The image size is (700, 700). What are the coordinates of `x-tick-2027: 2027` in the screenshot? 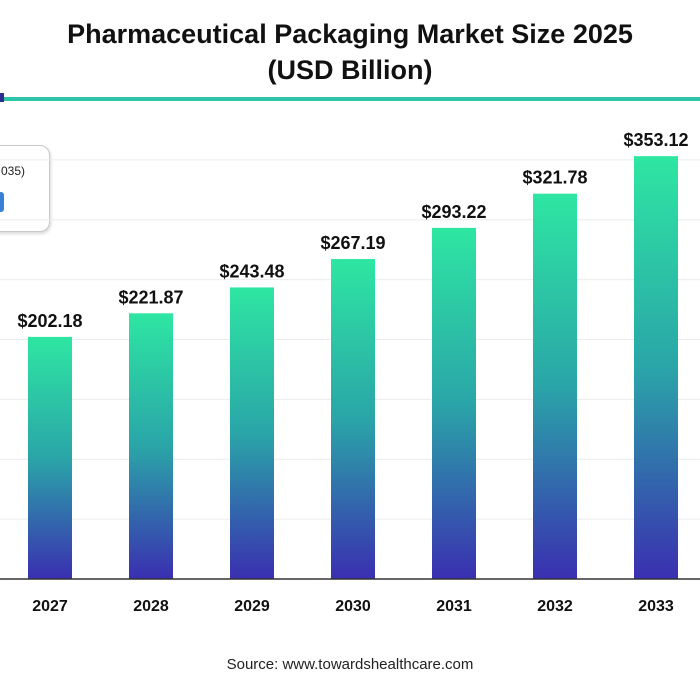 It's located at (50, 606).